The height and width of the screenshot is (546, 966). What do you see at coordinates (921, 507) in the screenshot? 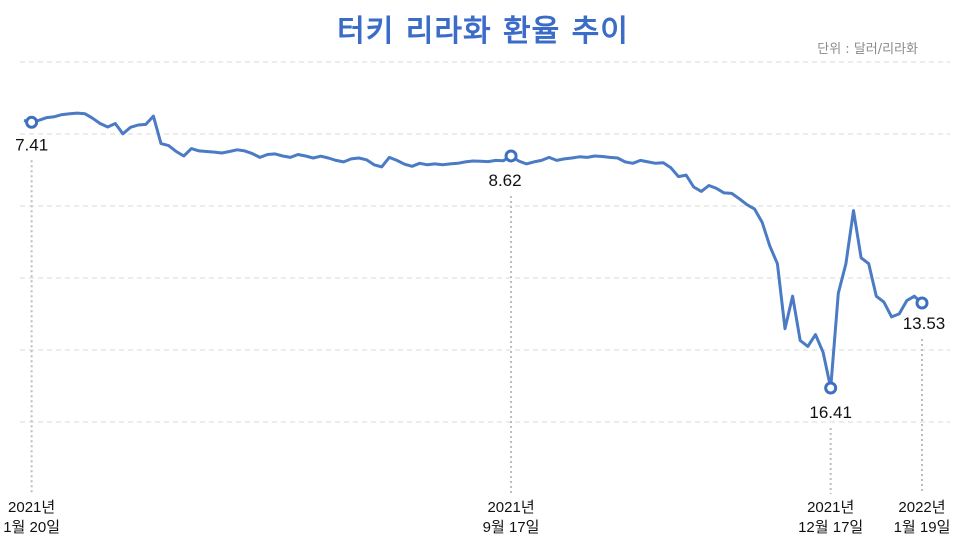
I see `x-tick-label-year: 2022년` at bounding box center [921, 507].